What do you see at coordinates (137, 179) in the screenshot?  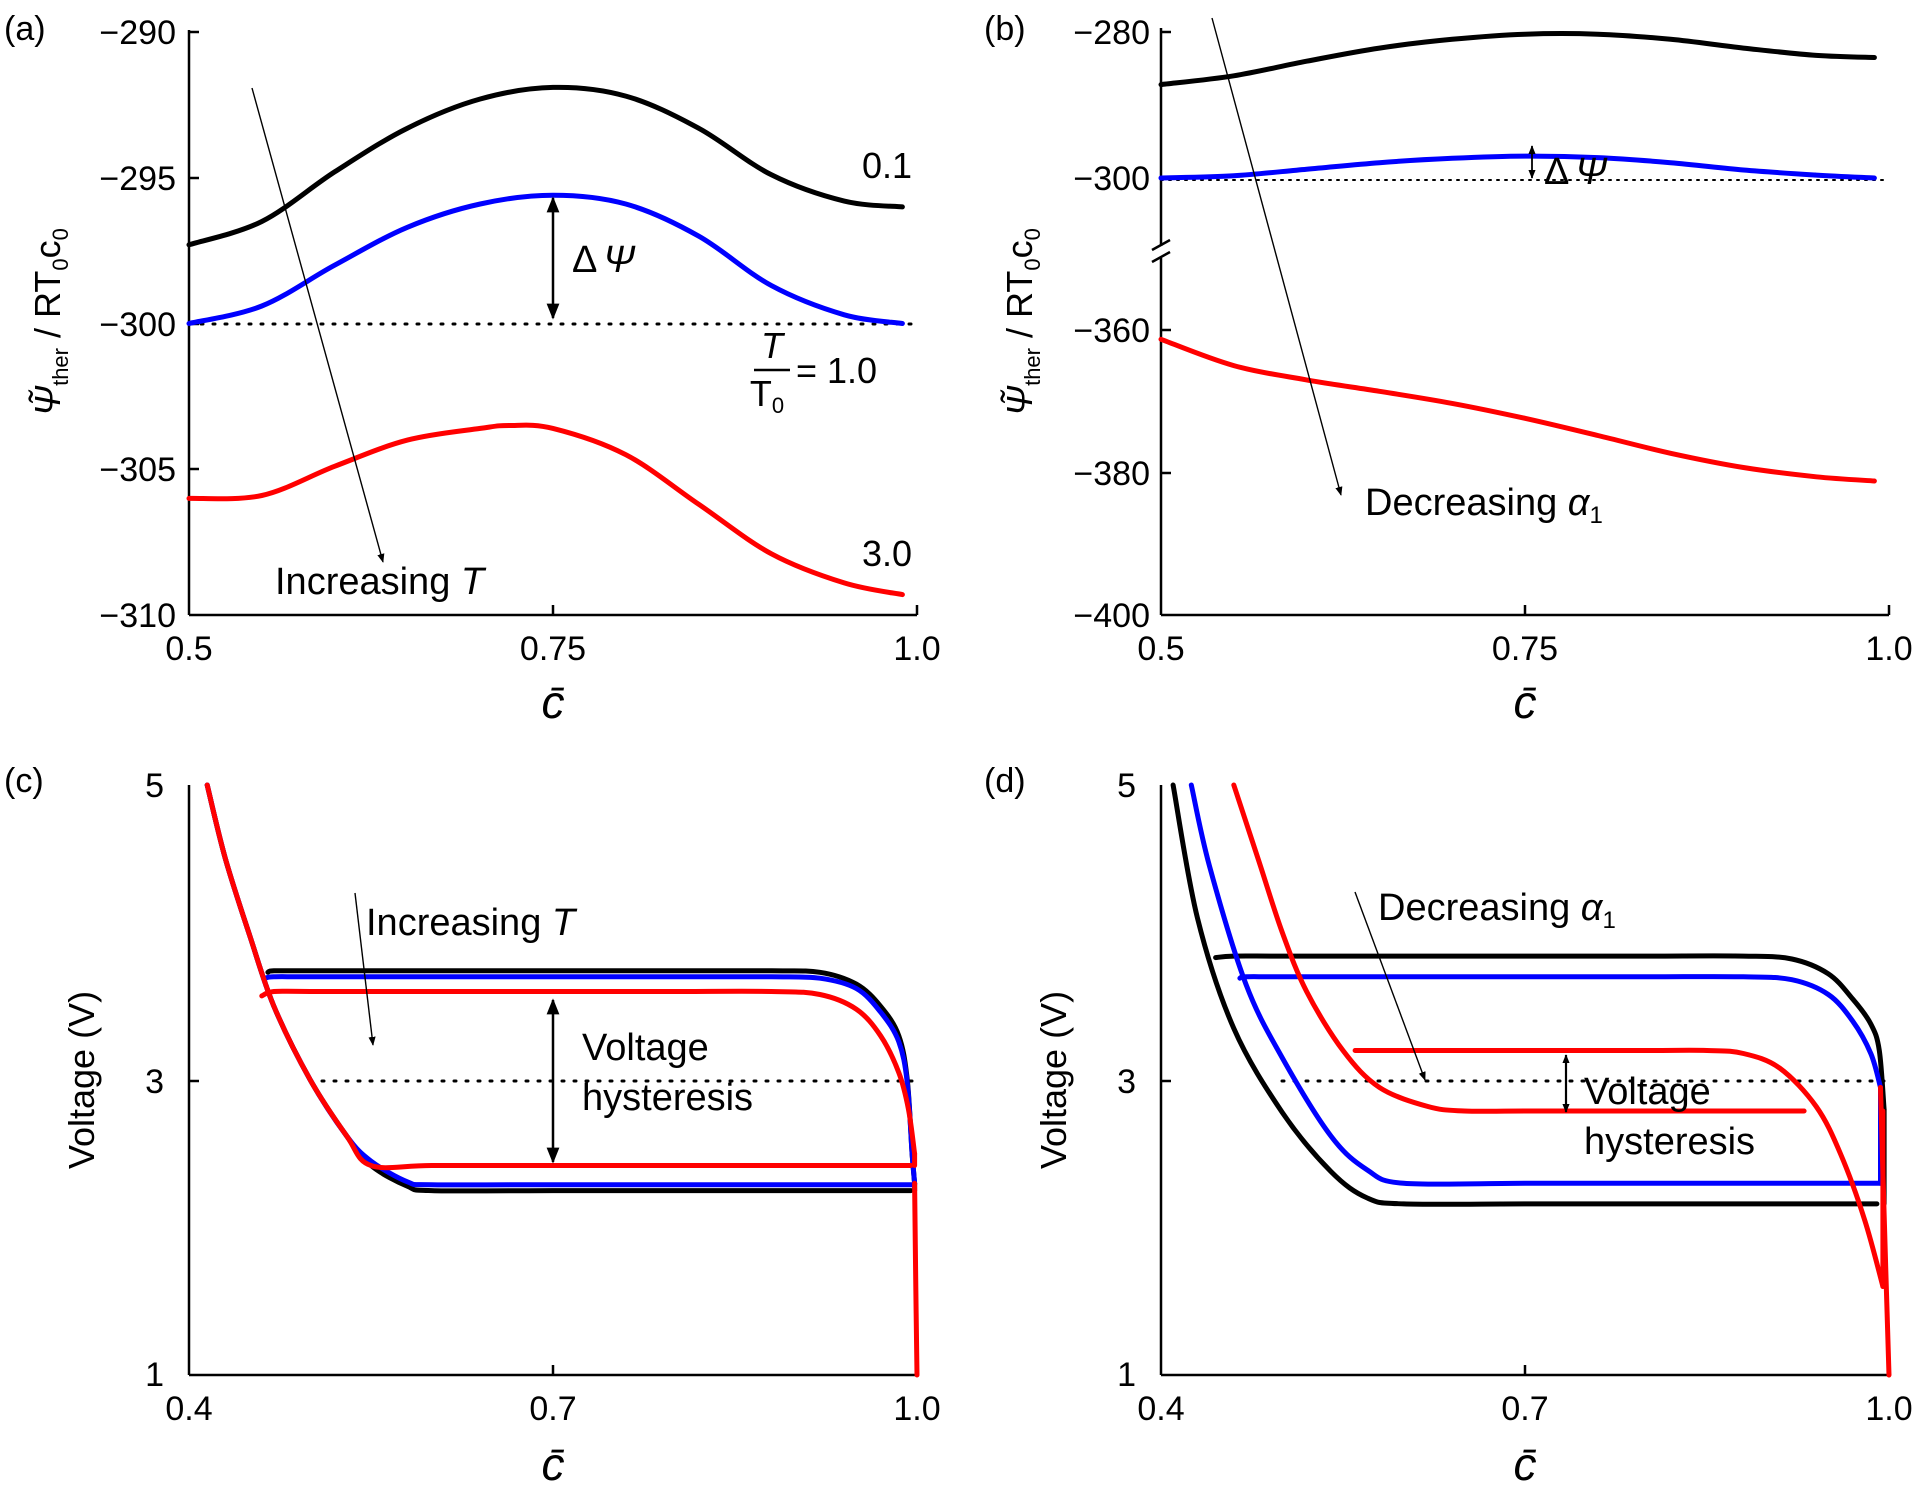 I see `y-tick-label: −295` at bounding box center [137, 179].